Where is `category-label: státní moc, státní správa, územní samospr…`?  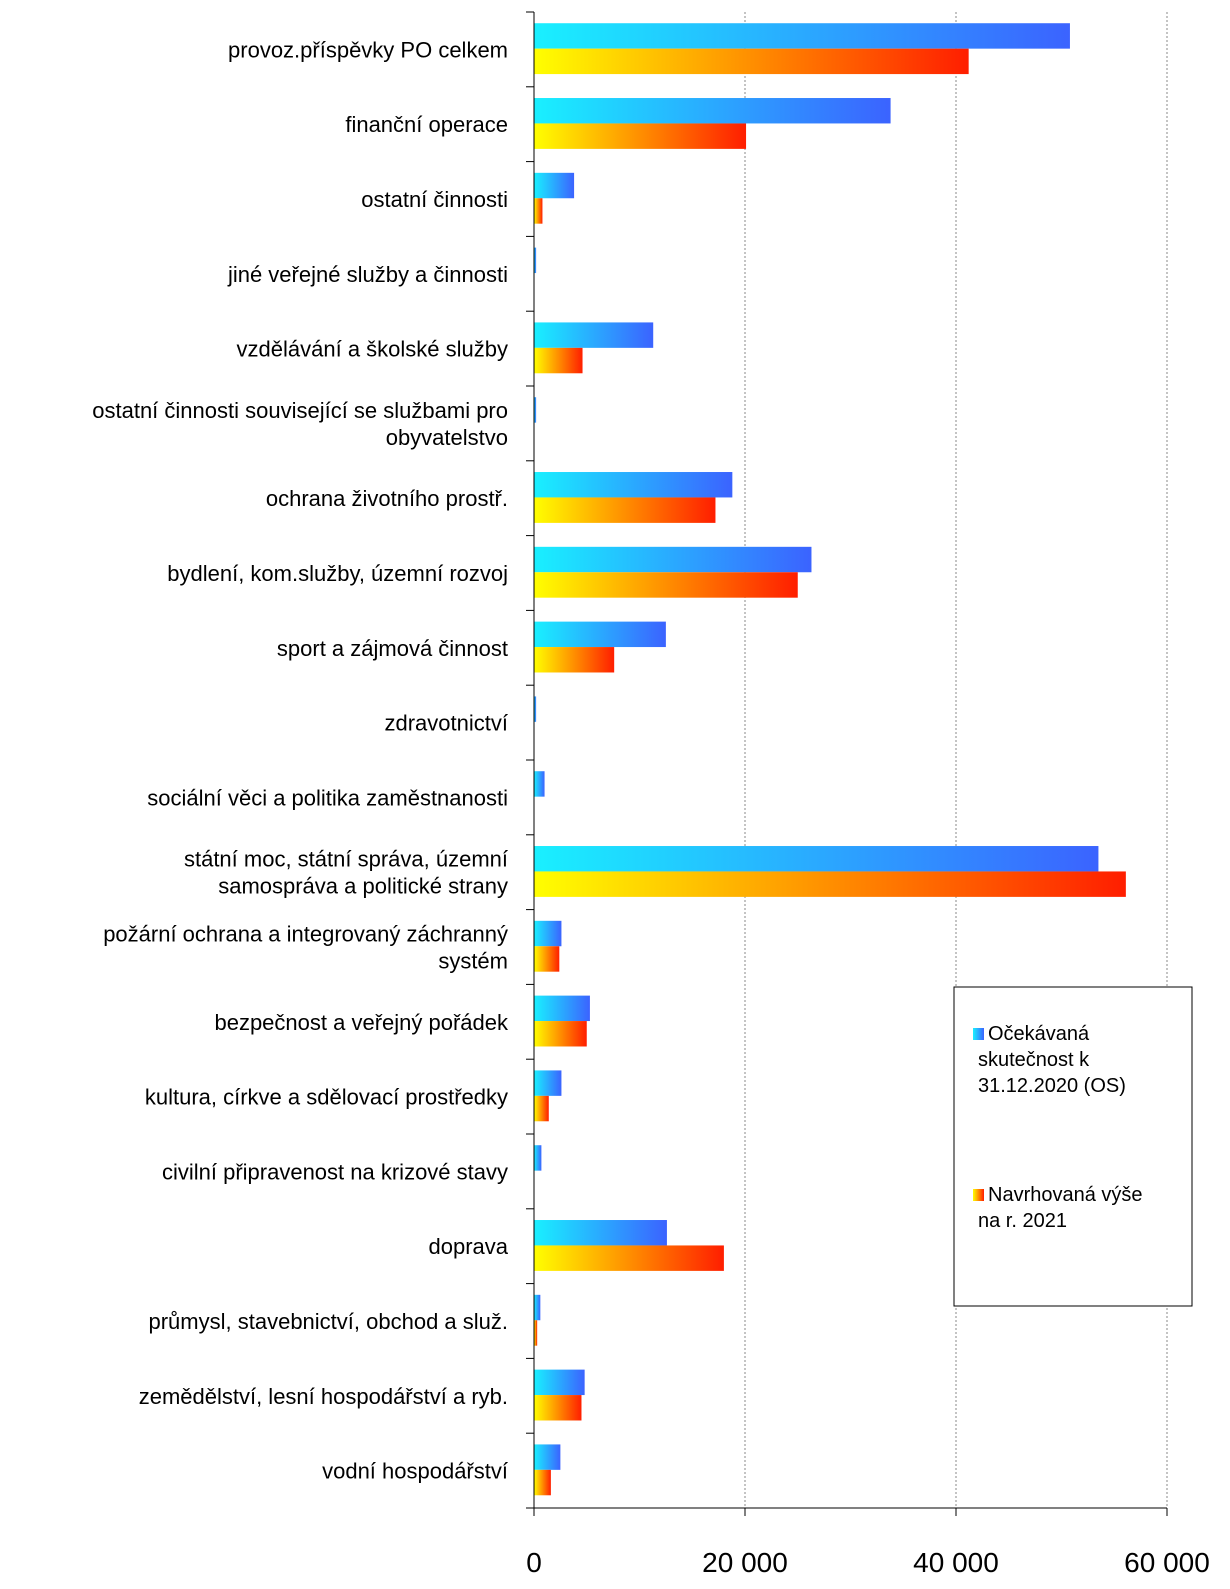 category-label: státní moc, státní správa, územní samospr… is located at coordinates (346, 873).